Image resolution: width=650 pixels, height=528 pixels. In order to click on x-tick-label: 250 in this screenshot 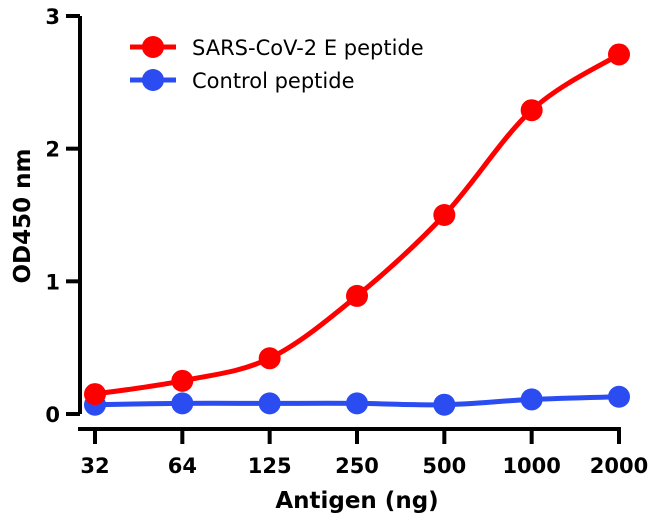, I will do `click(357, 466)`.